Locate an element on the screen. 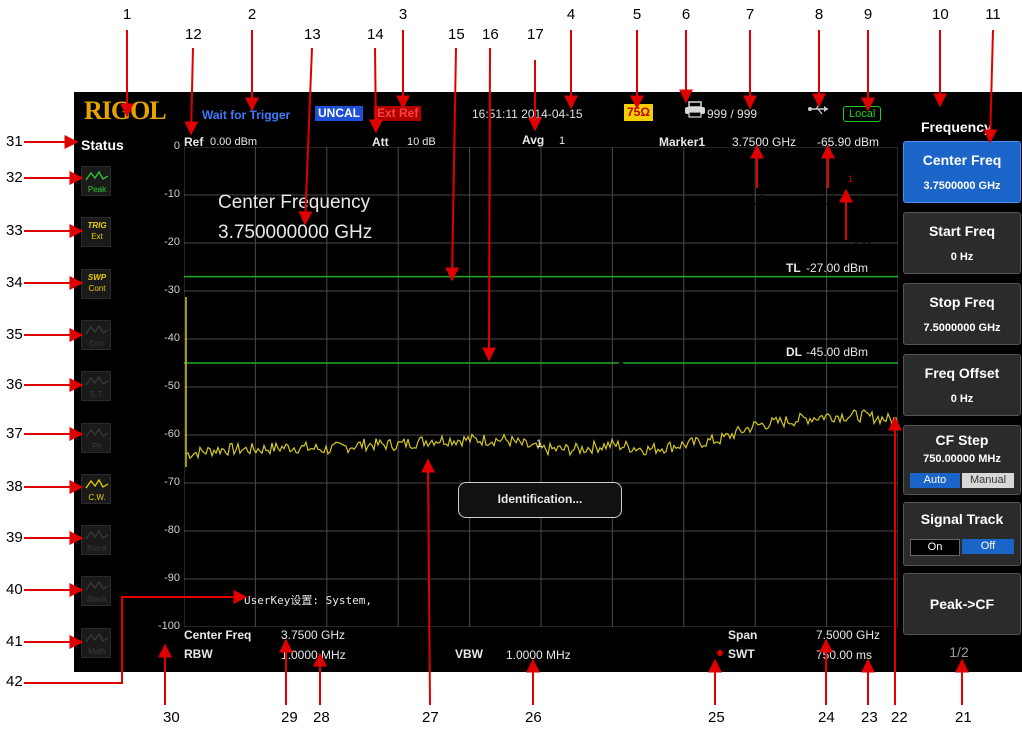  callout-number-13: 13 is located at coordinates (312, 34).